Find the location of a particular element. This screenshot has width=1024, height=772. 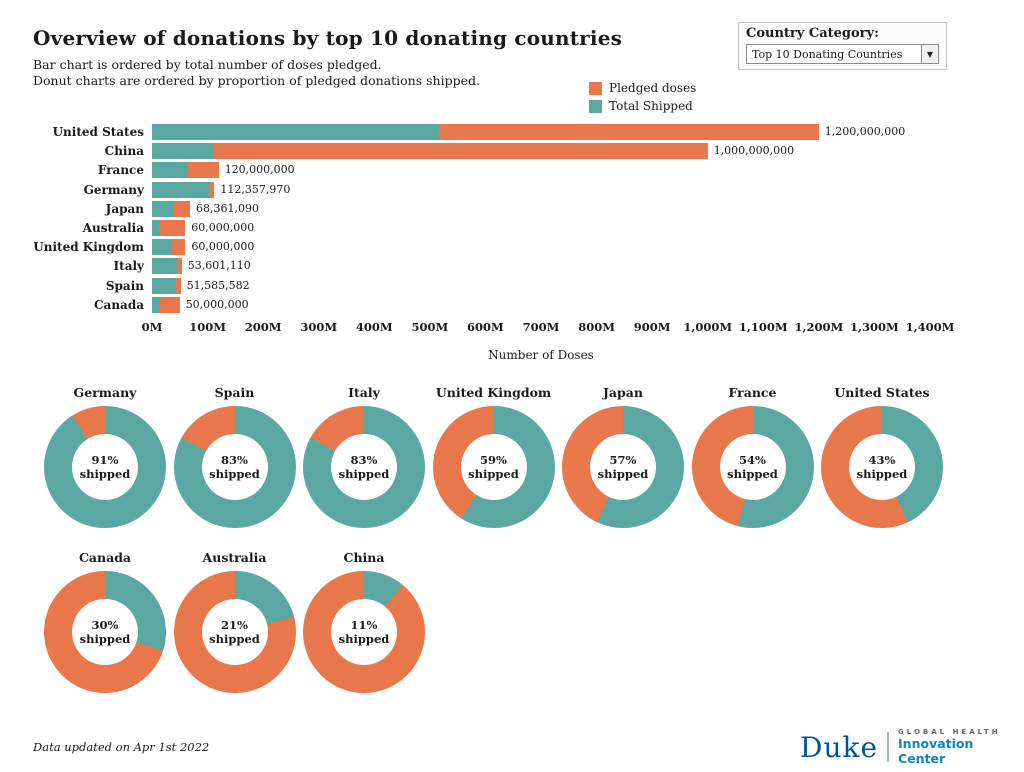

logo-divider is located at coordinates (888, 747).